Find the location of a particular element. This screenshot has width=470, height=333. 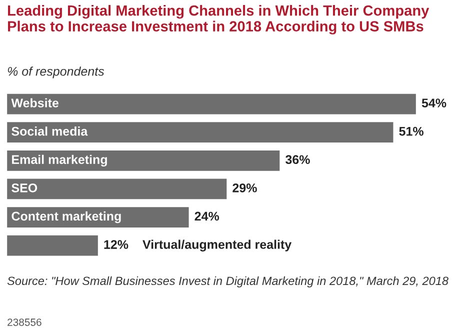

data-label: 12% is located at coordinates (116, 244).